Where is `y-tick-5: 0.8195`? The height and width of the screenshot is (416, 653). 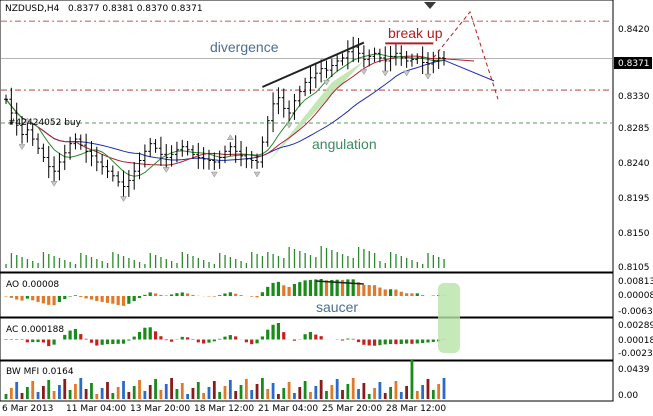 y-tick-5: 0.8195 is located at coordinates (634, 199).